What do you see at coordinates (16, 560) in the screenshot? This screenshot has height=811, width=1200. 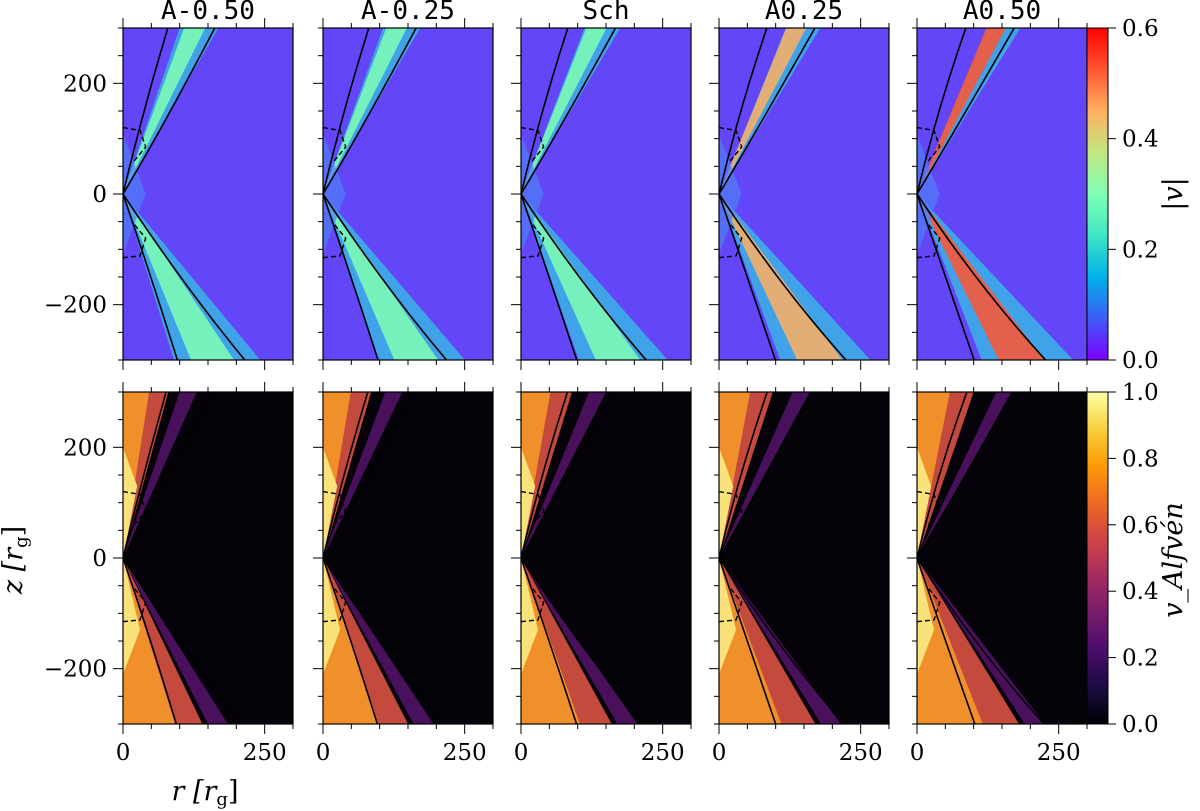 I see `y-axis-label: z [rg]` at bounding box center [16, 560].